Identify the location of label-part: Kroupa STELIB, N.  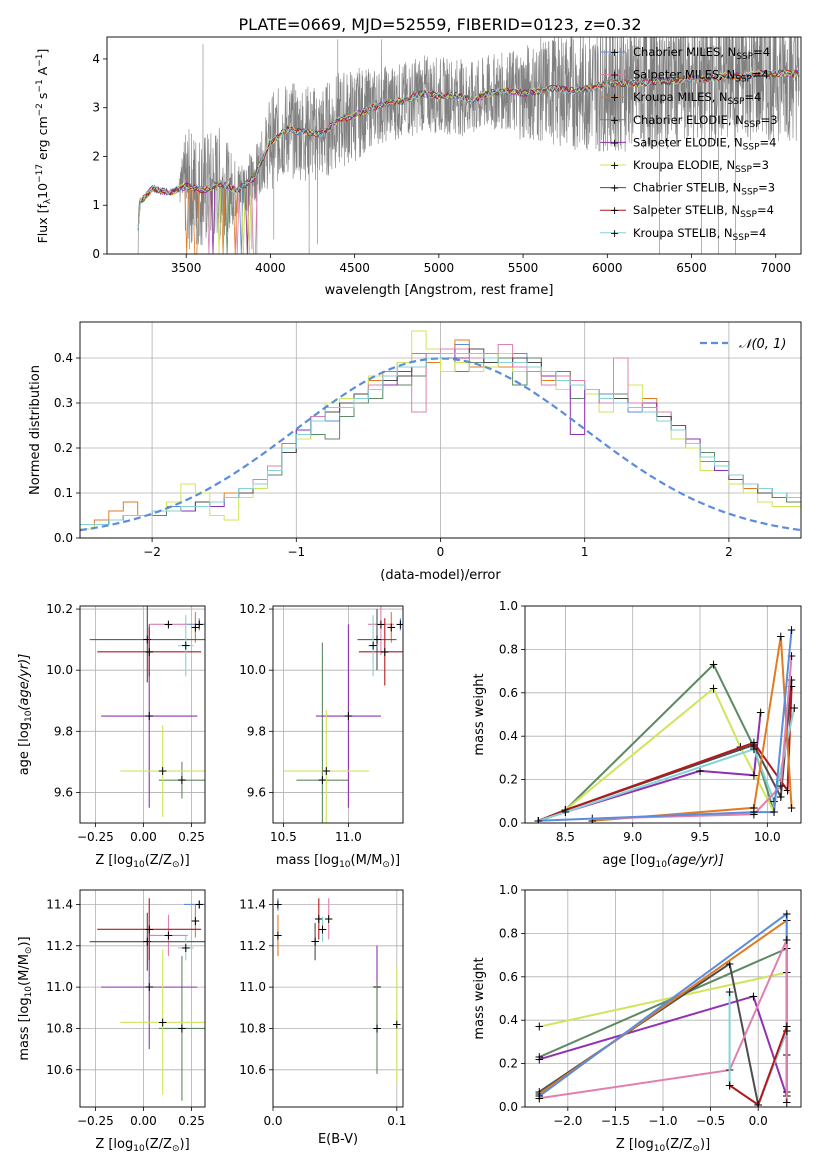
(683, 233).